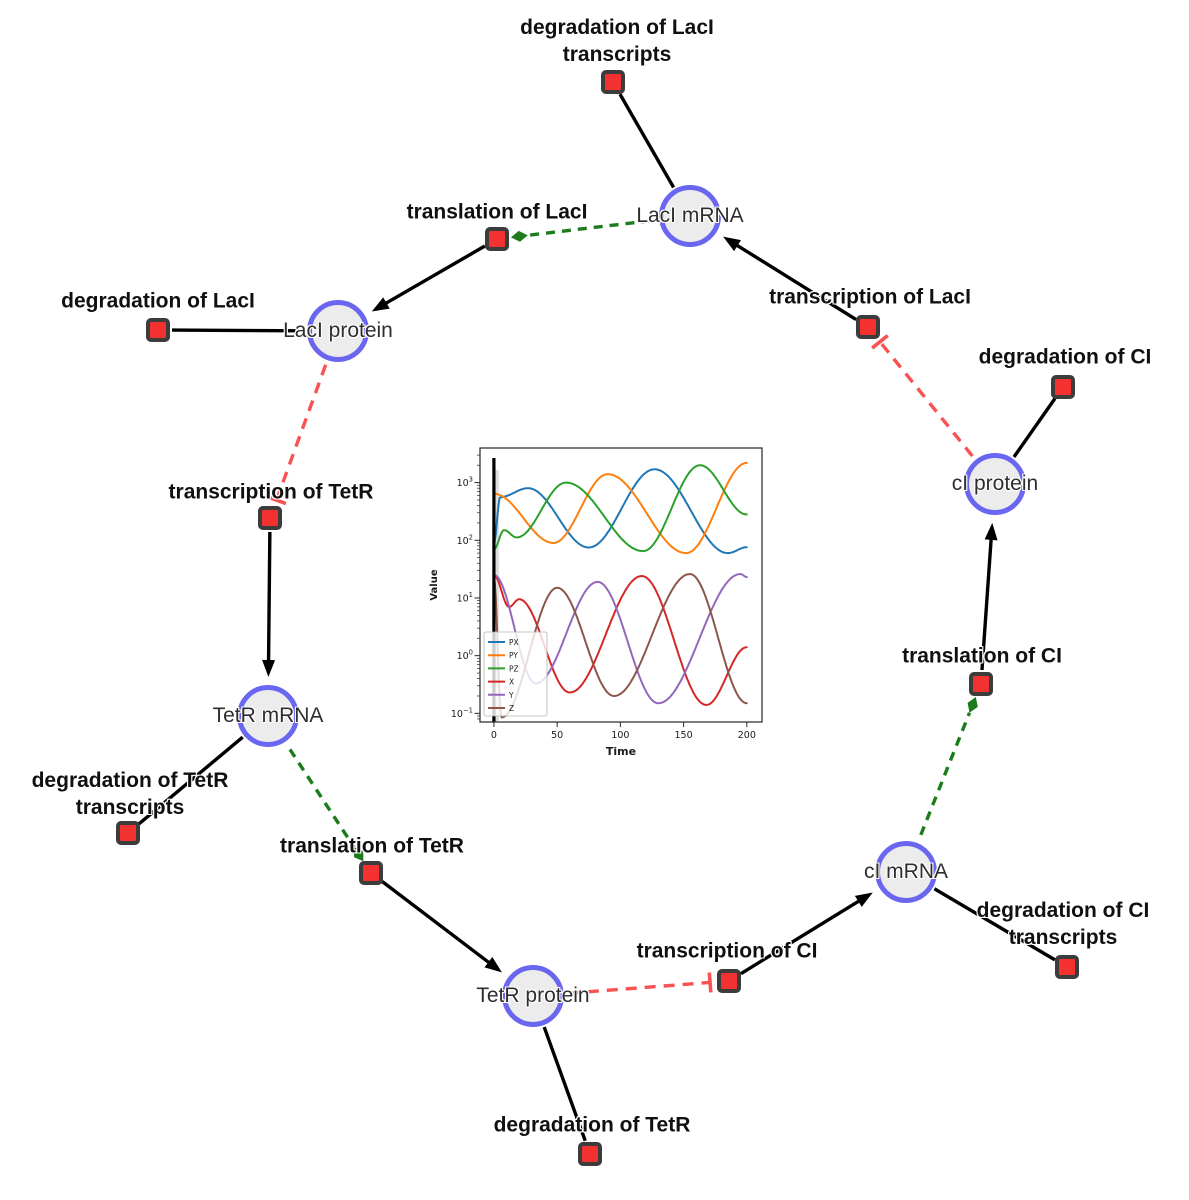  Describe the element at coordinates (128, 833) in the screenshot. I see `reaction-node-deg-tetr-transcripts` at that location.